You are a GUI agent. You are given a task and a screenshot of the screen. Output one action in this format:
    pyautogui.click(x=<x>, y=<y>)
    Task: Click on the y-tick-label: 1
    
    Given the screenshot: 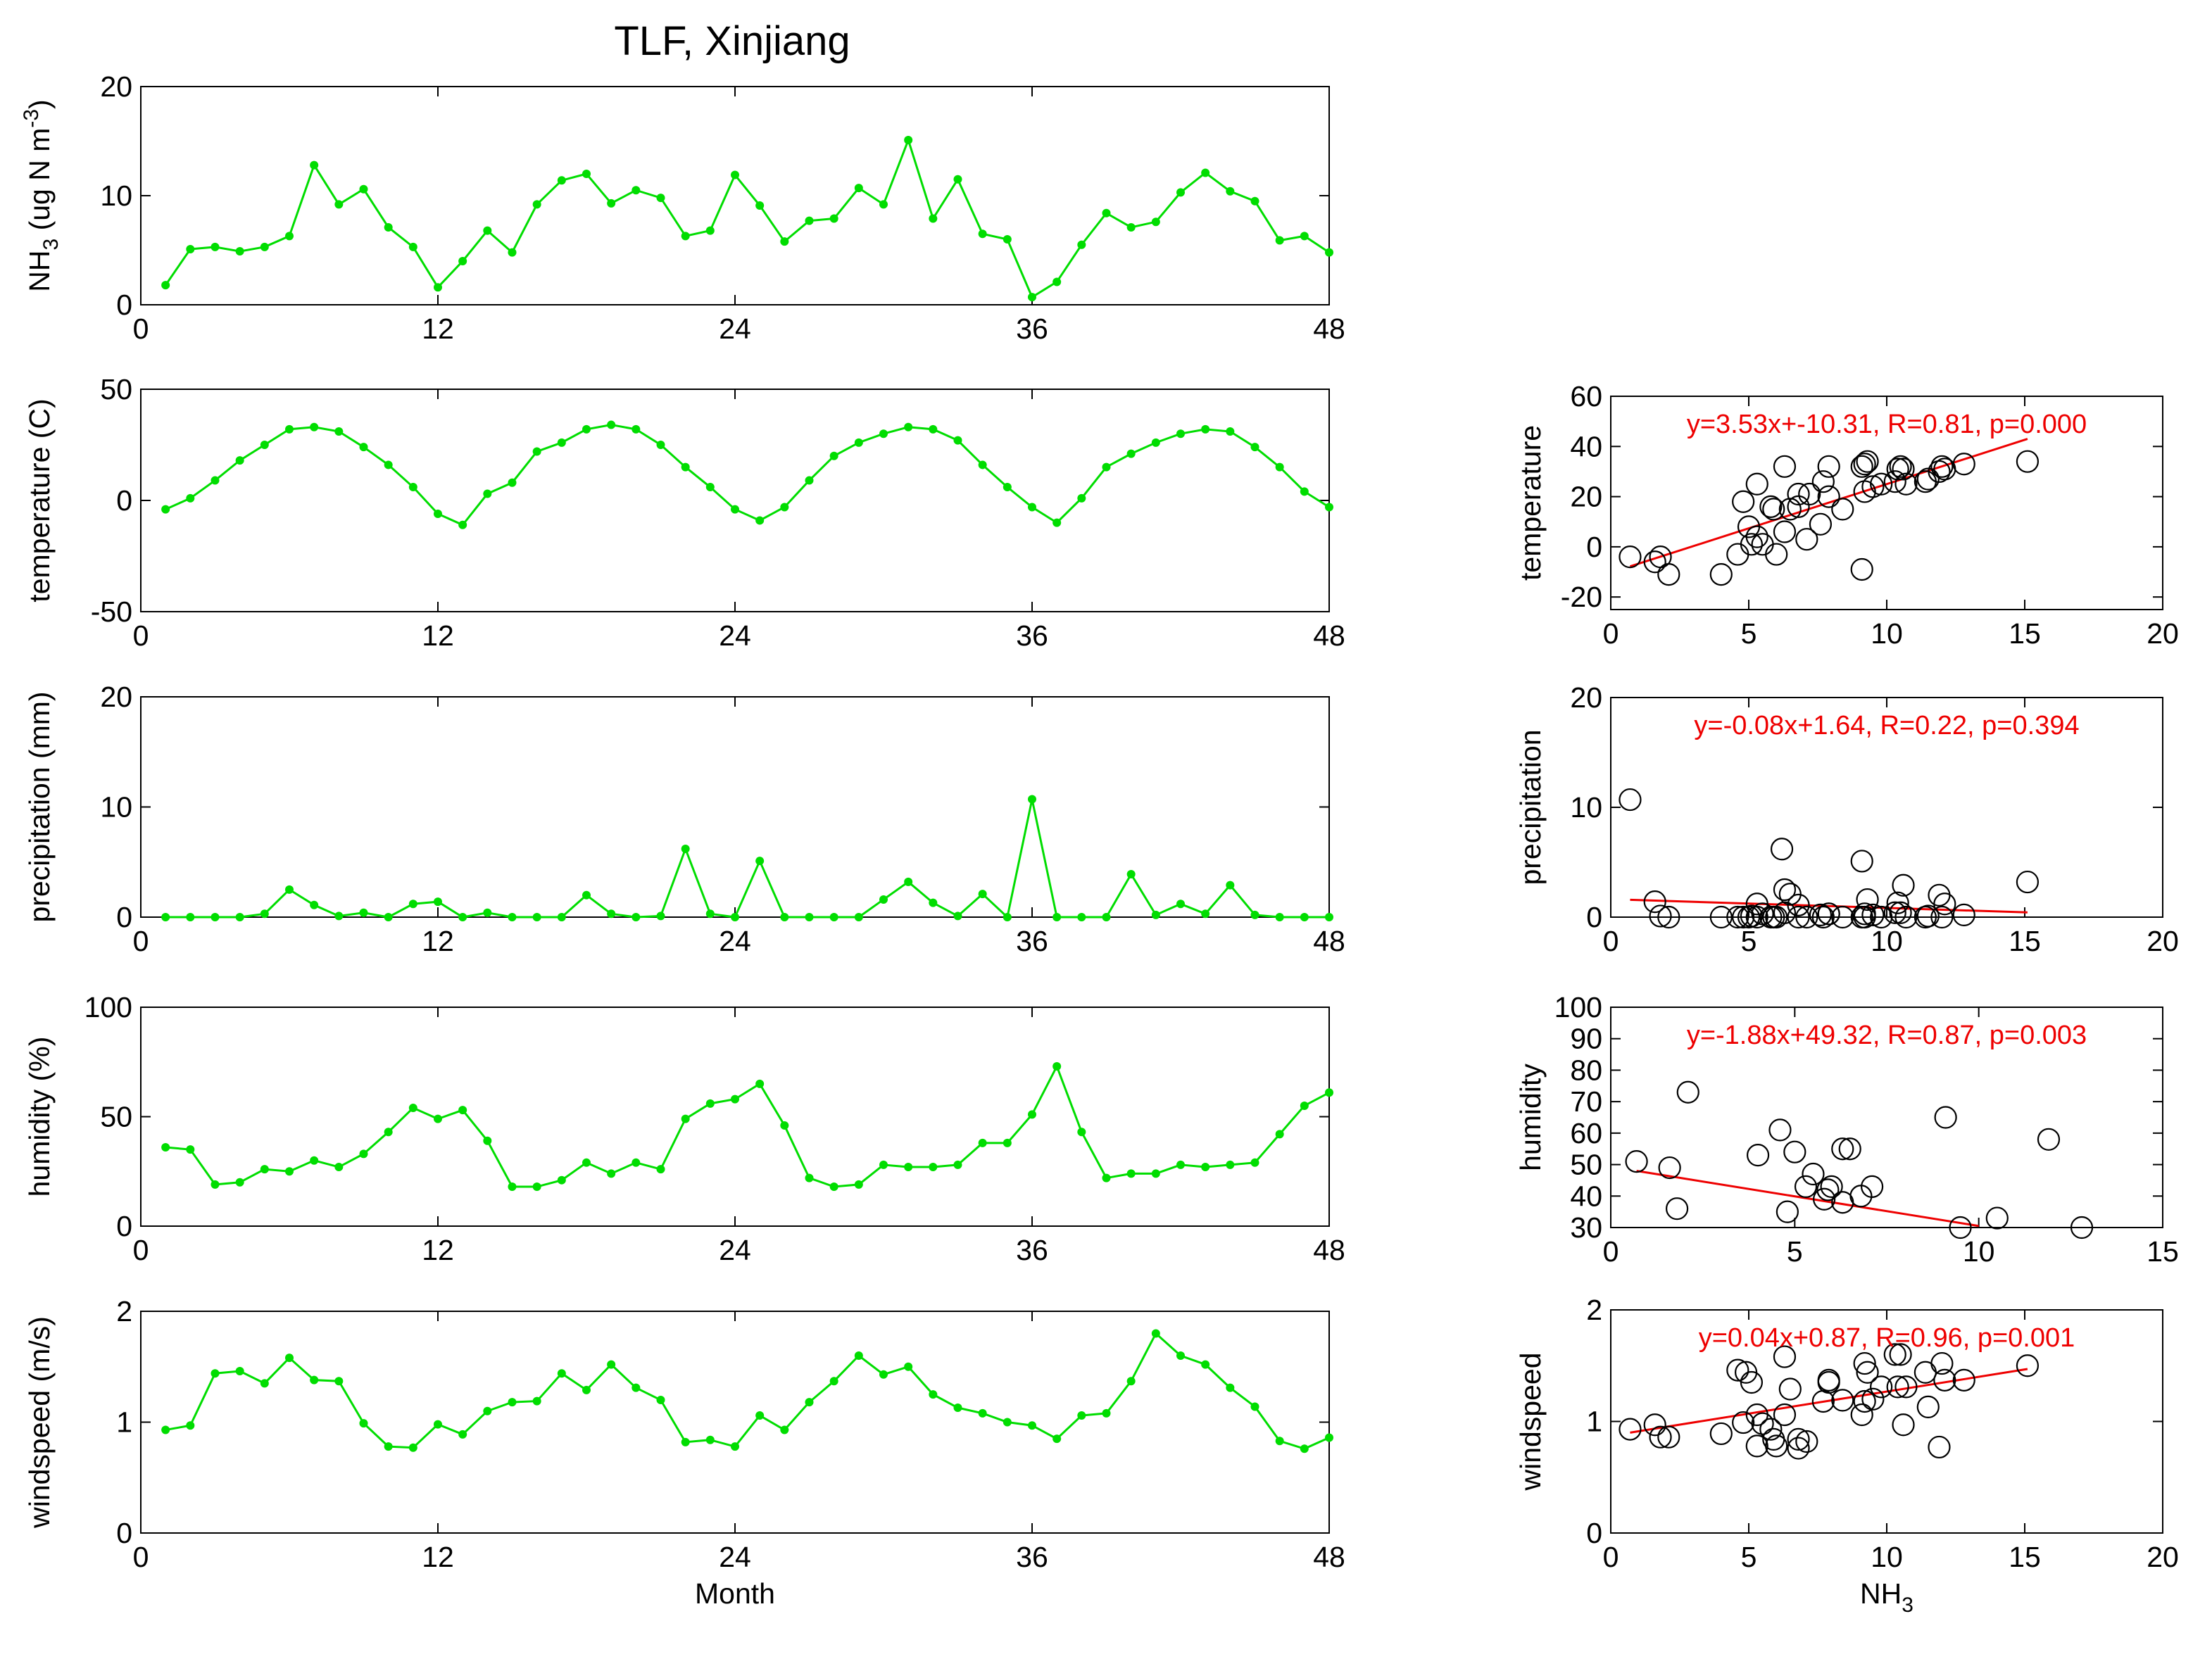 What is the action you would take?
    pyautogui.click(x=124, y=1423)
    